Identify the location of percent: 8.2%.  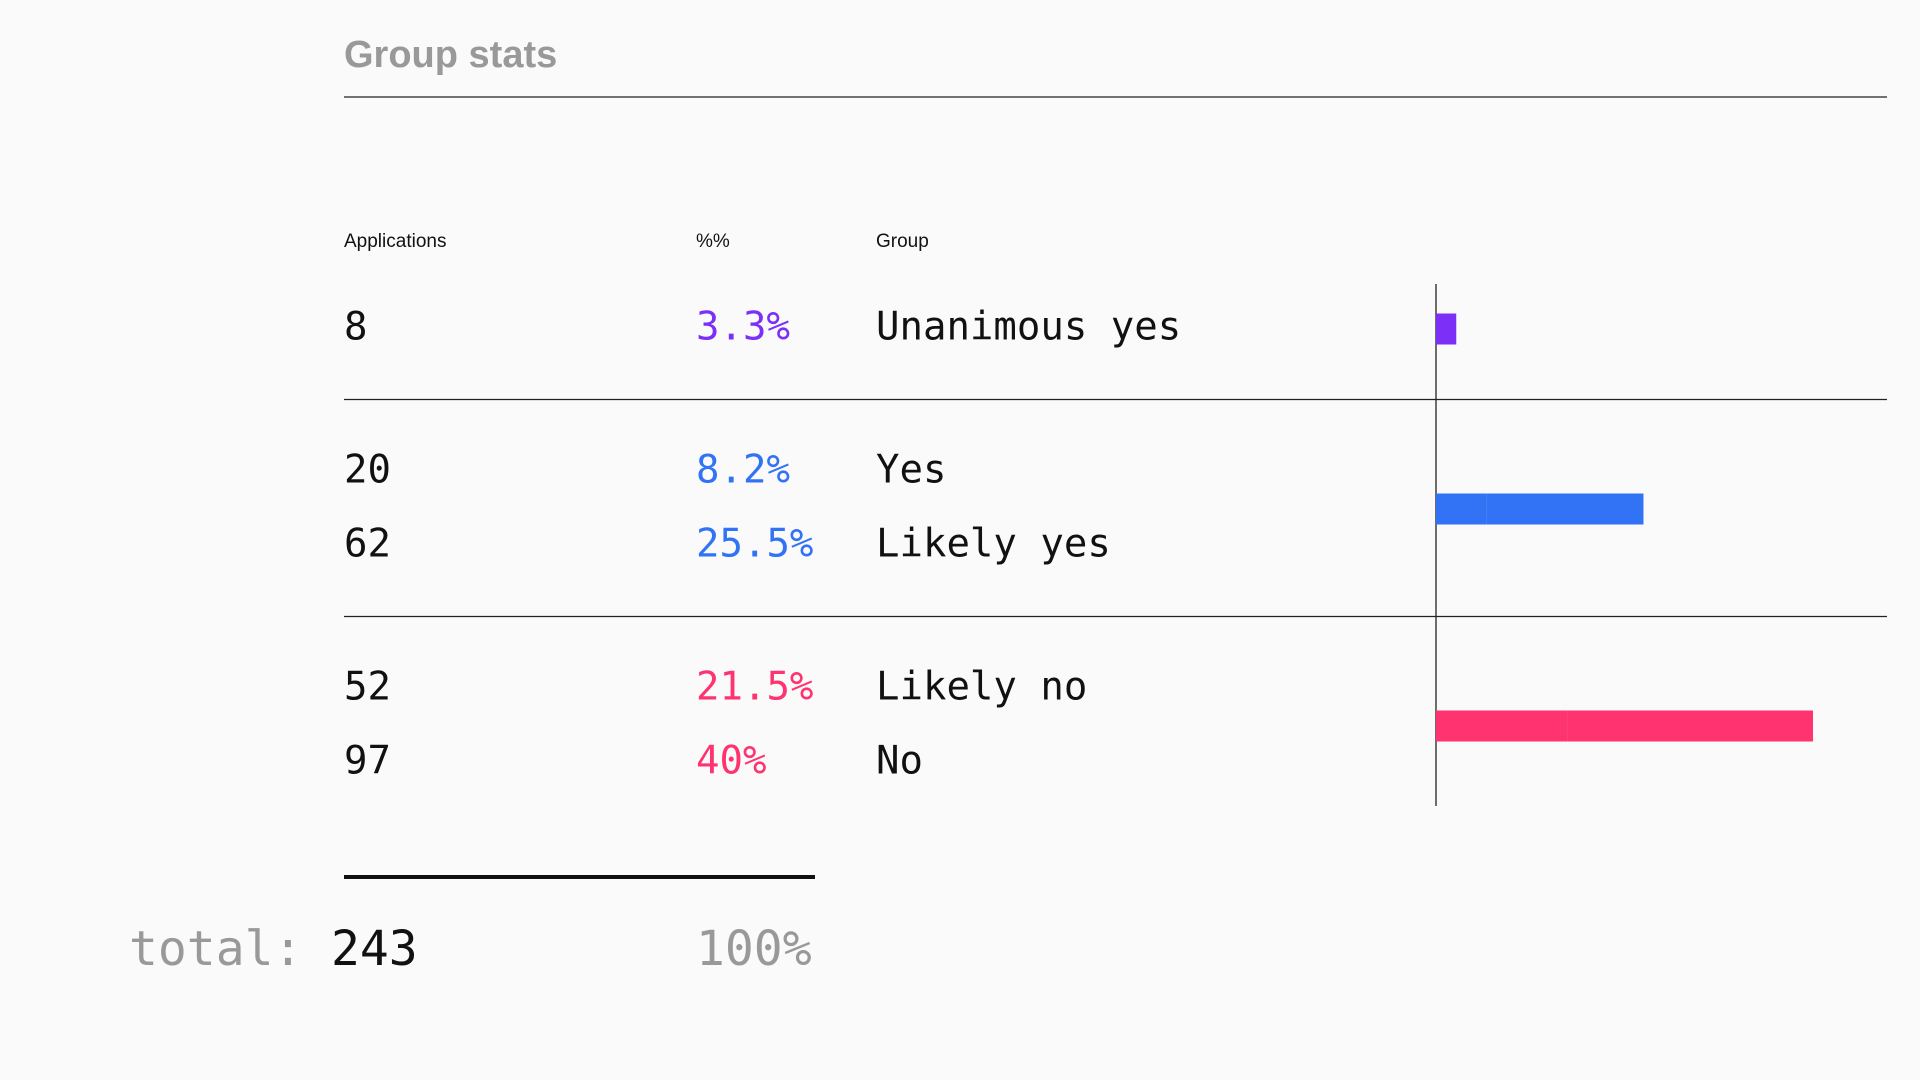
(743, 470).